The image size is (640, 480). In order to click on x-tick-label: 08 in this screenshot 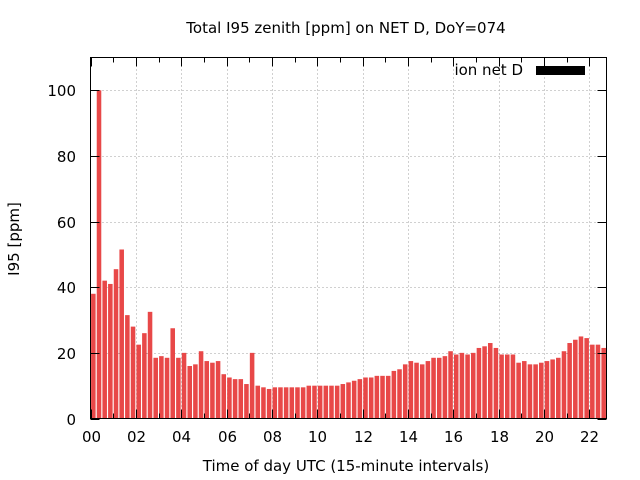, I will do `click(272, 437)`.